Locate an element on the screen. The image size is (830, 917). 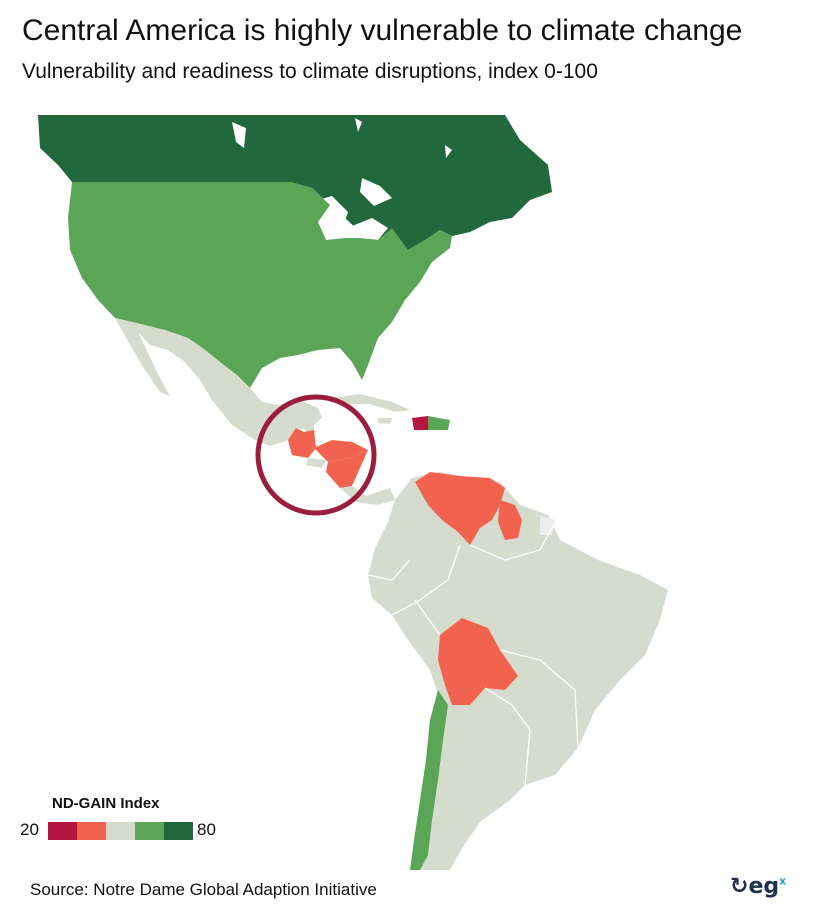
legend-color-bar is located at coordinates (120, 831).